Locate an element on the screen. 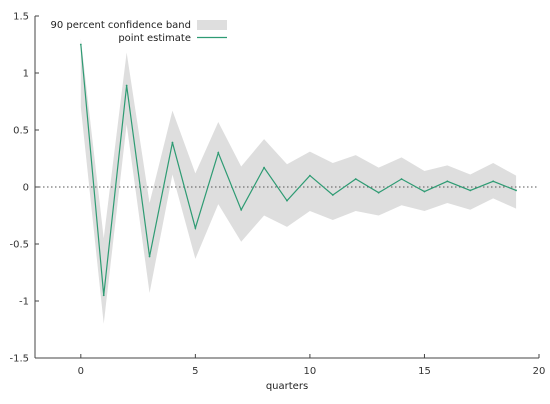 Image resolution: width=550 pixels, height=404 pixels. y-tick-label: 1.5 is located at coordinates (21, 17).